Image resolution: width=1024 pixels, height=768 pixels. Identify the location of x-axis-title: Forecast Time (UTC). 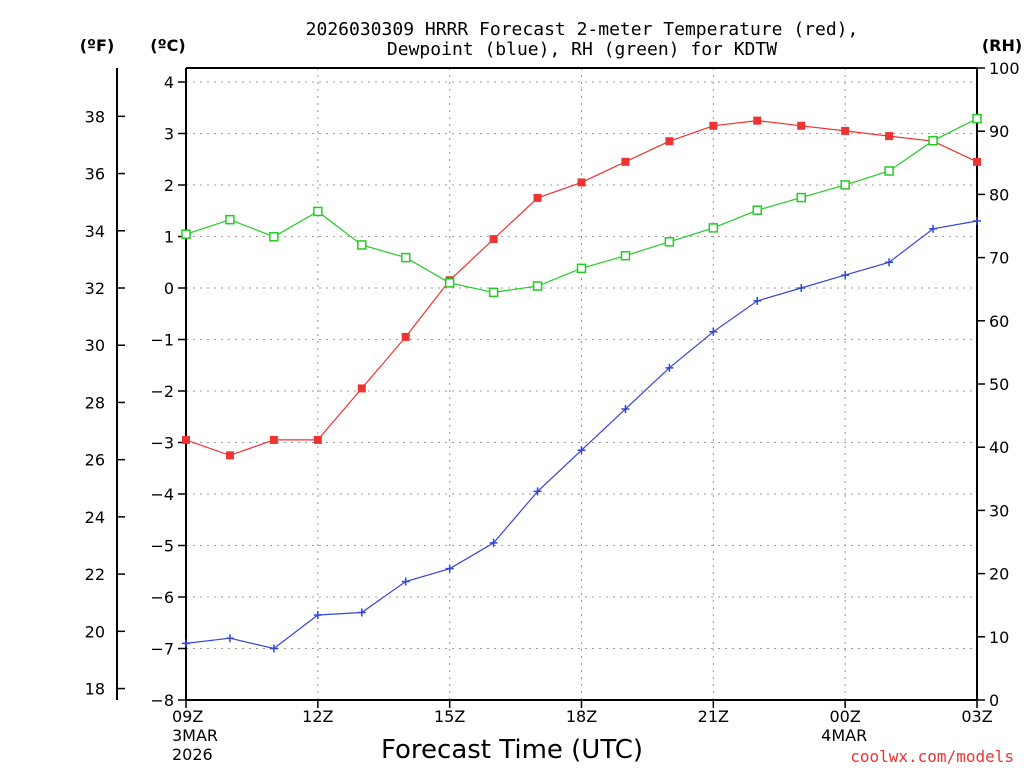
(512, 750).